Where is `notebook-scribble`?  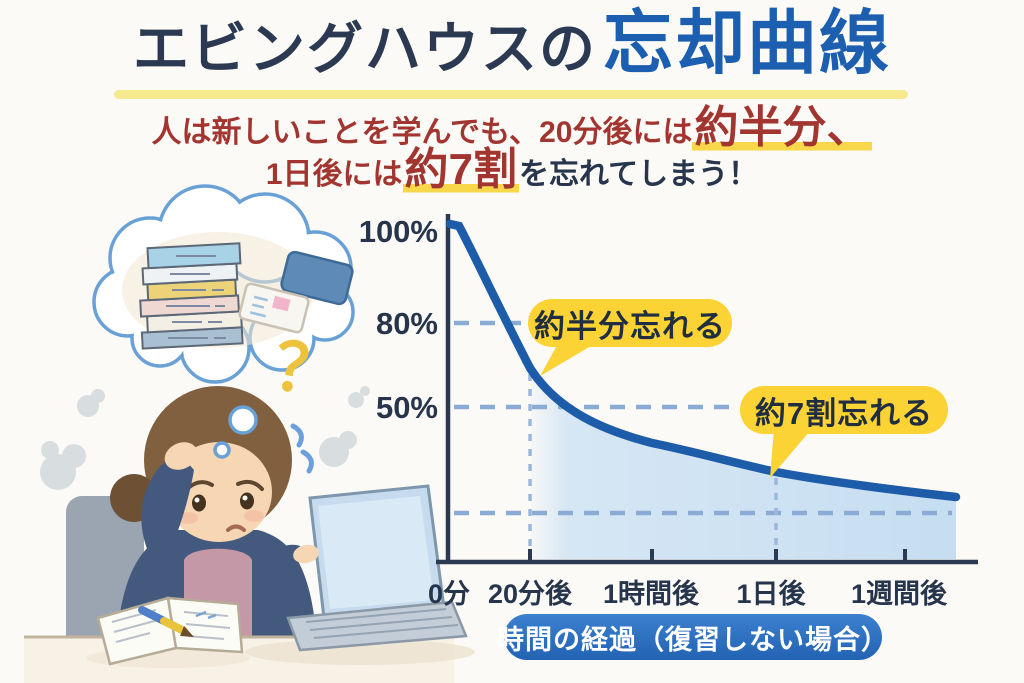
notebook-scribble is located at coordinates (206, 615).